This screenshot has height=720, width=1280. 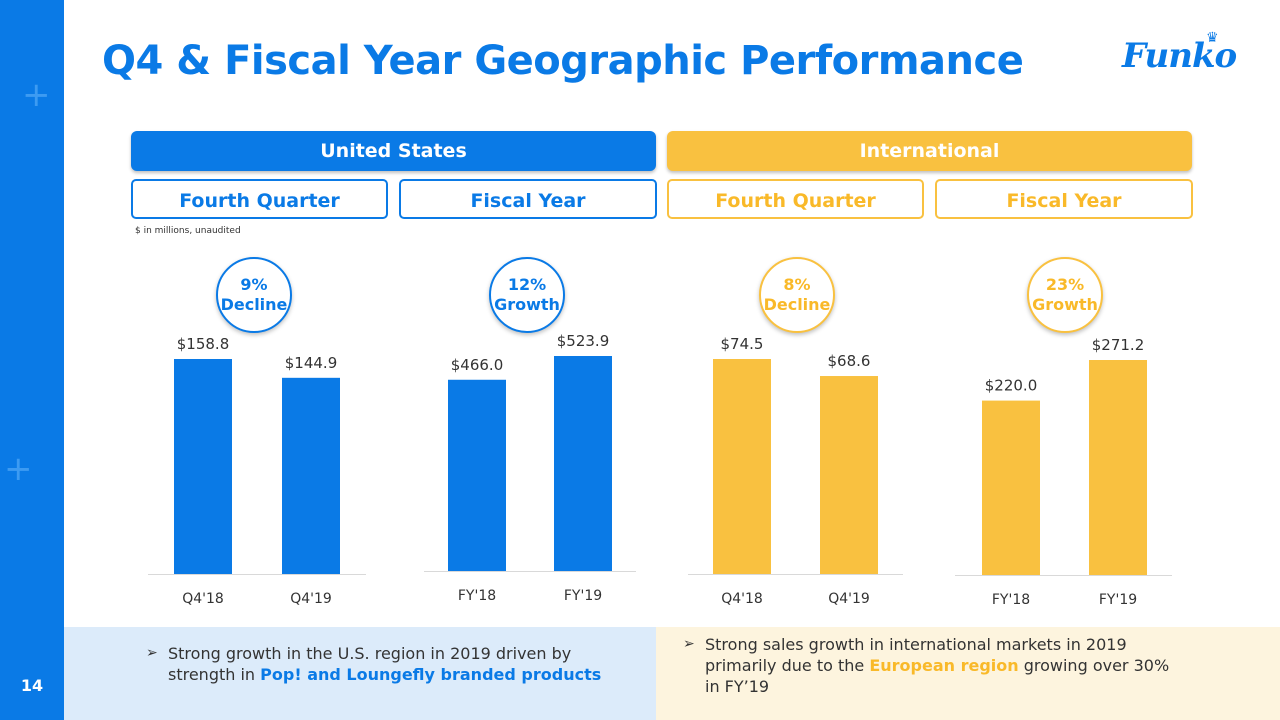 I want to click on units-note: $ in millions, unaudited, so click(x=188, y=231).